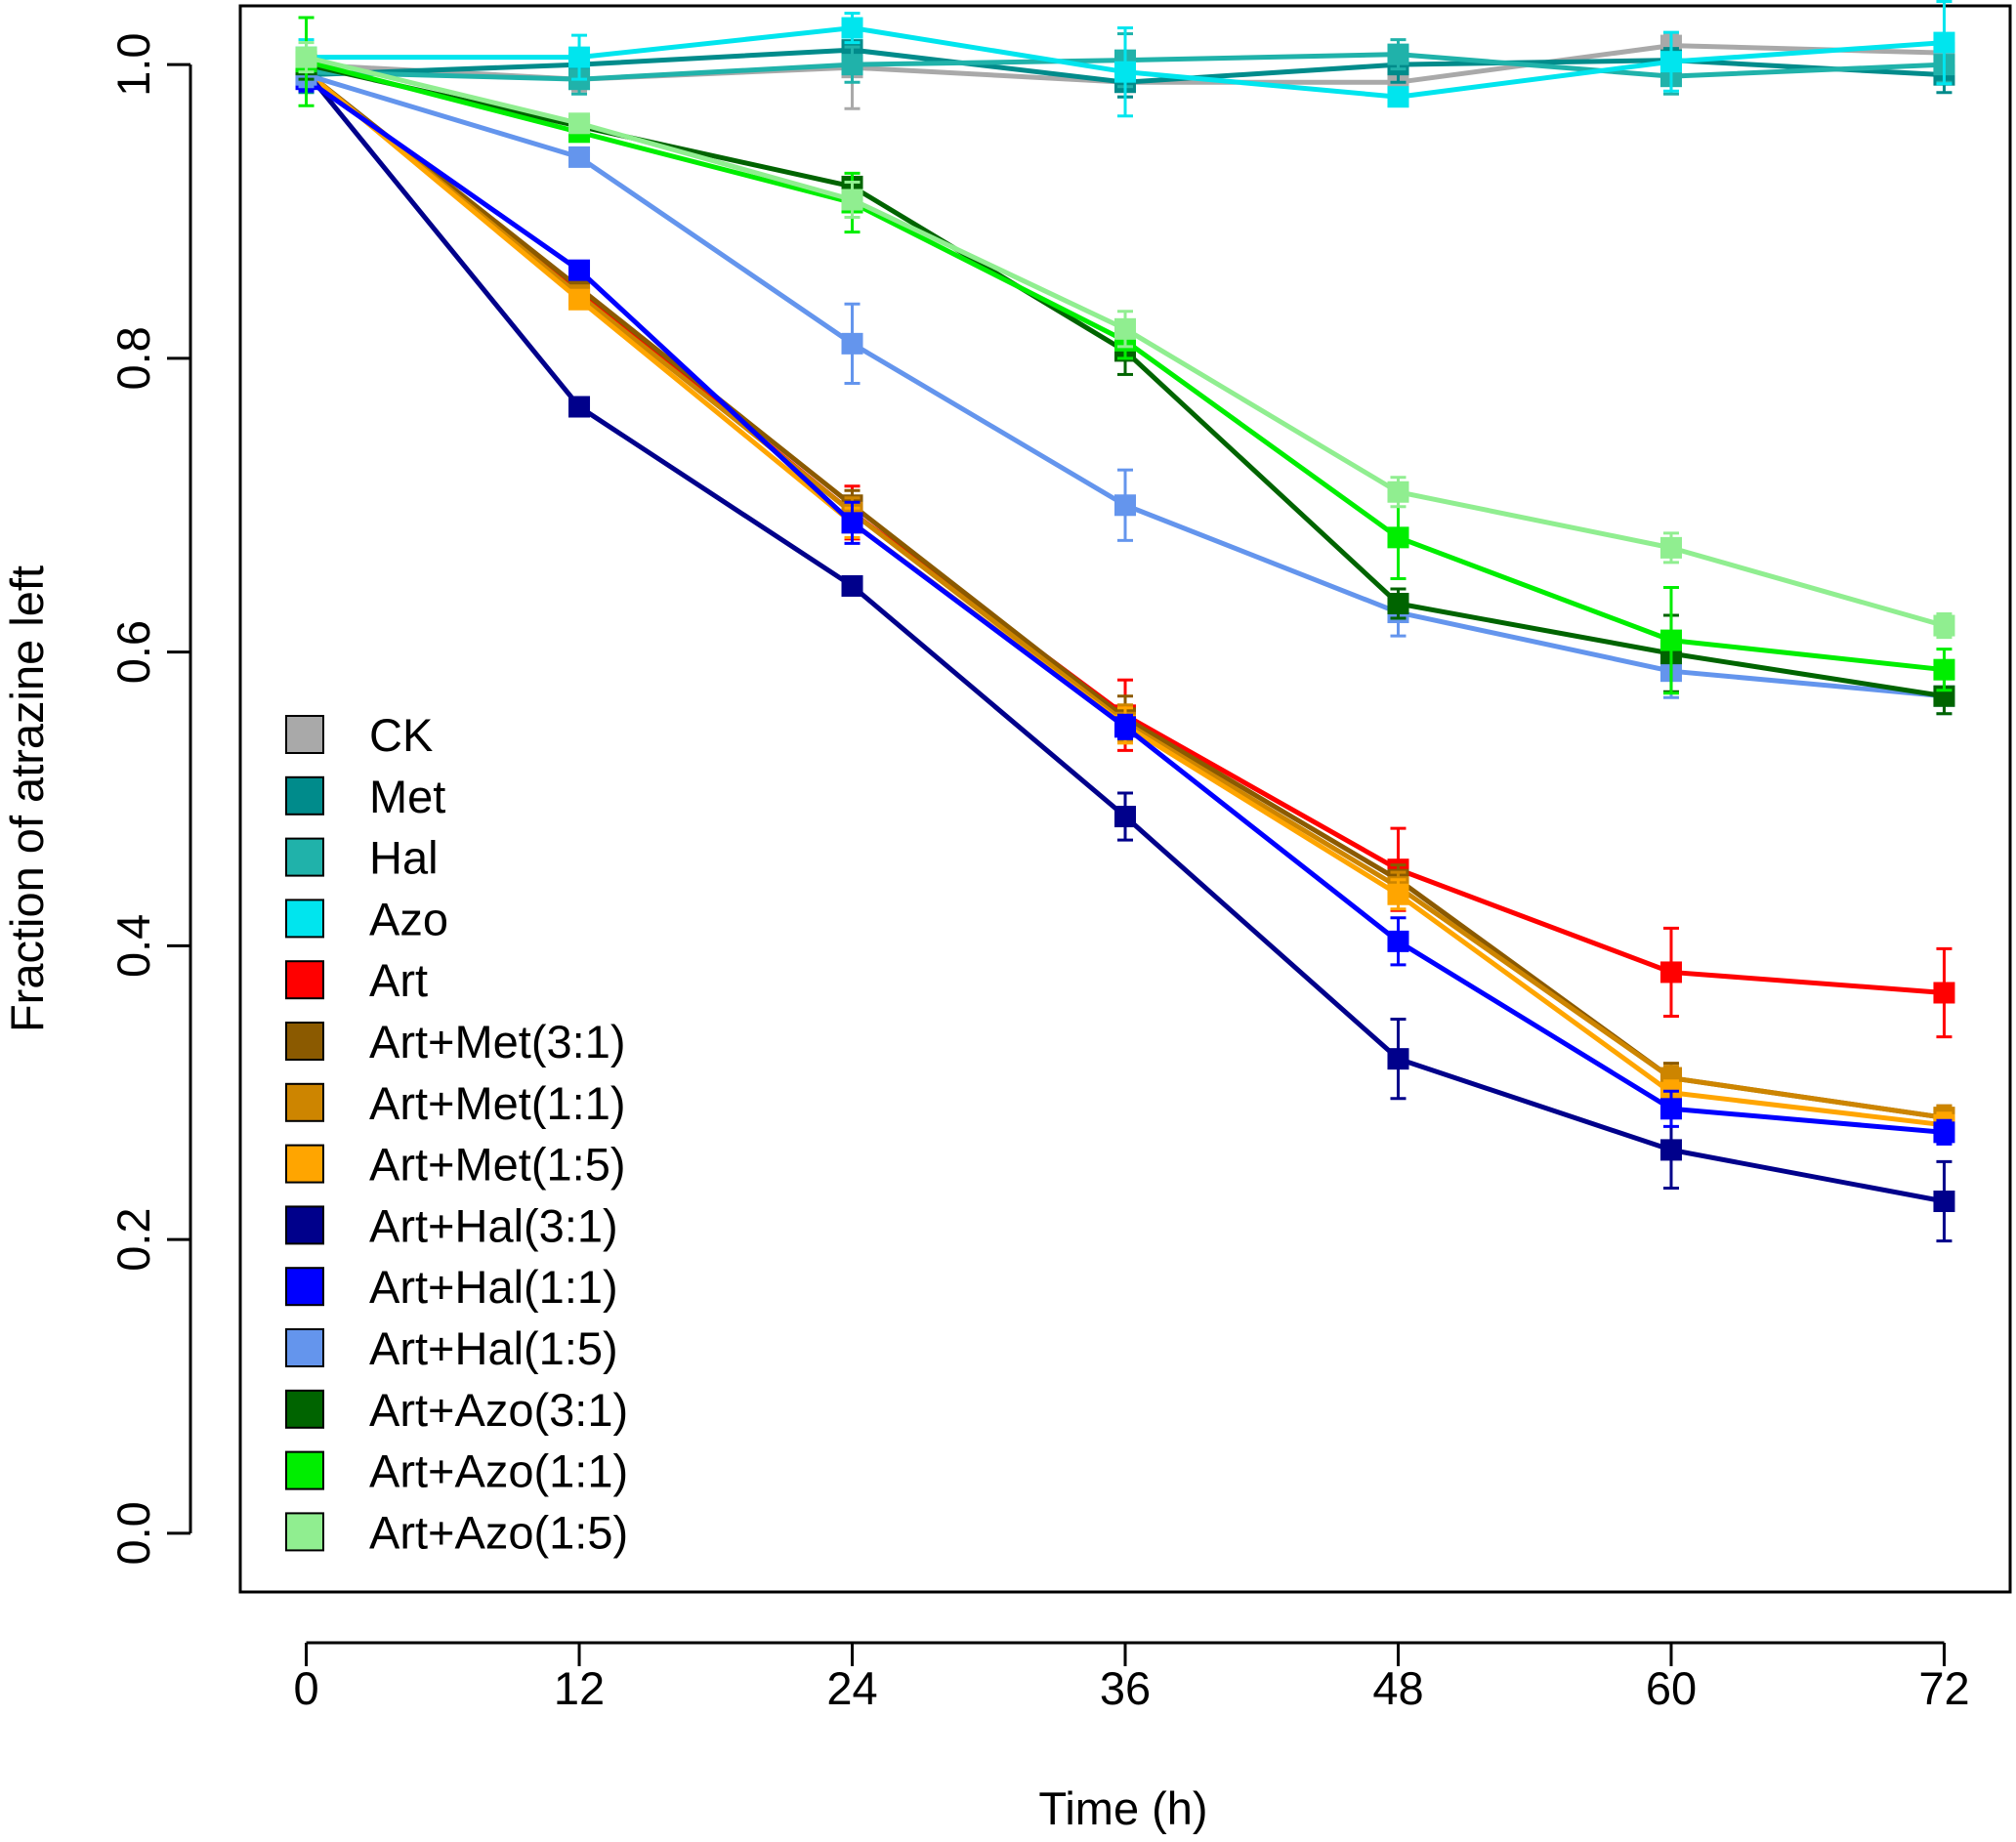 The width and height of the screenshot is (2016, 1842). What do you see at coordinates (149, 799) in the screenshot?
I see `y-axis: 0.0 0.2 0.4 0.6 0.8 1.0` at bounding box center [149, 799].